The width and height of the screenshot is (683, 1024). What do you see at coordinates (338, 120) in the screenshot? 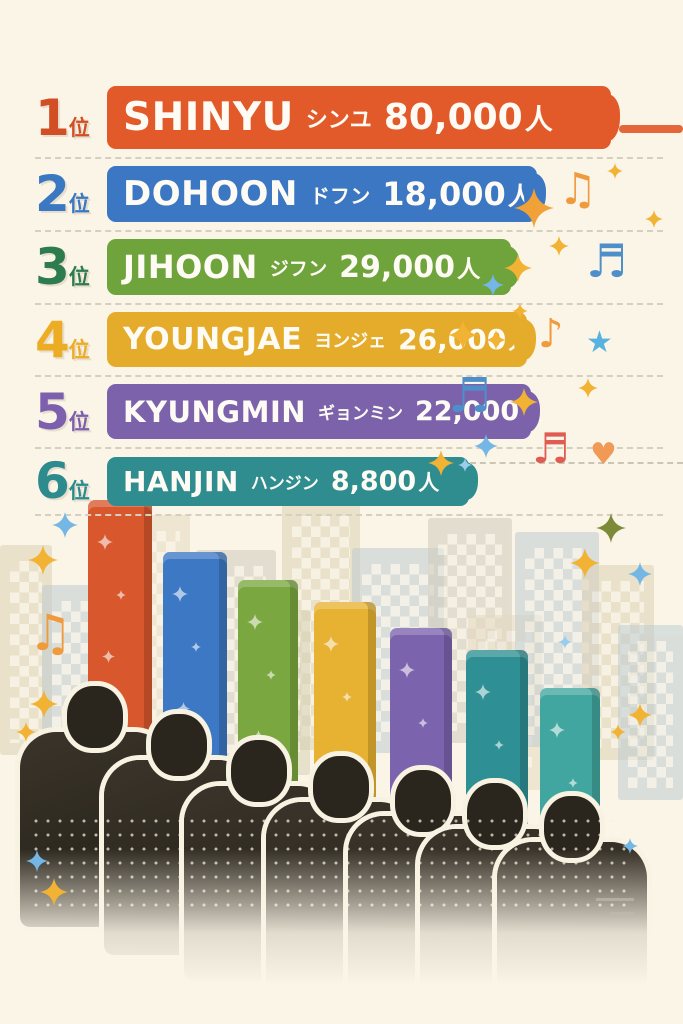
I see `member-kana: シンユ` at bounding box center [338, 120].